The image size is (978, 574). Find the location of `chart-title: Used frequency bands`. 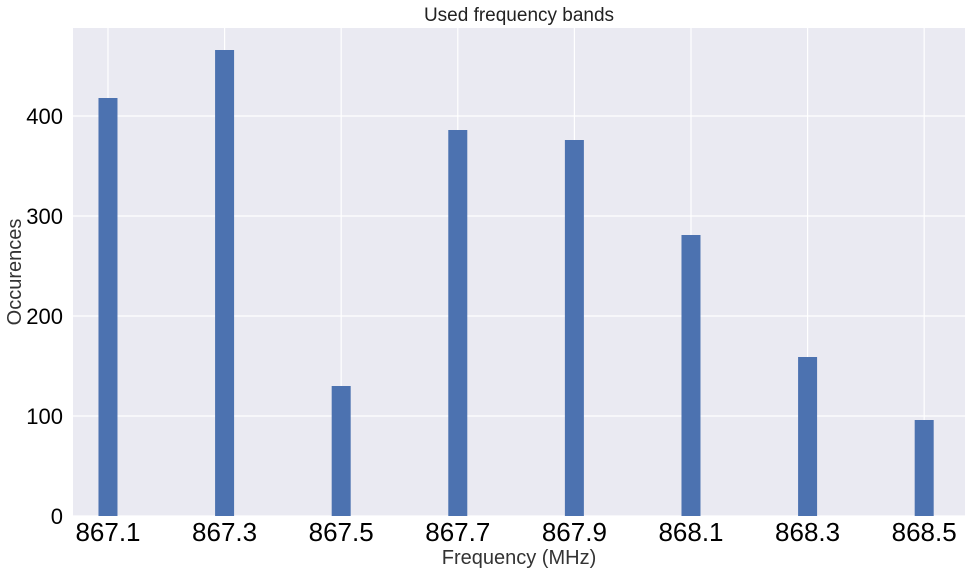

chart-title: Used frequency bands is located at coordinates (519, 15).